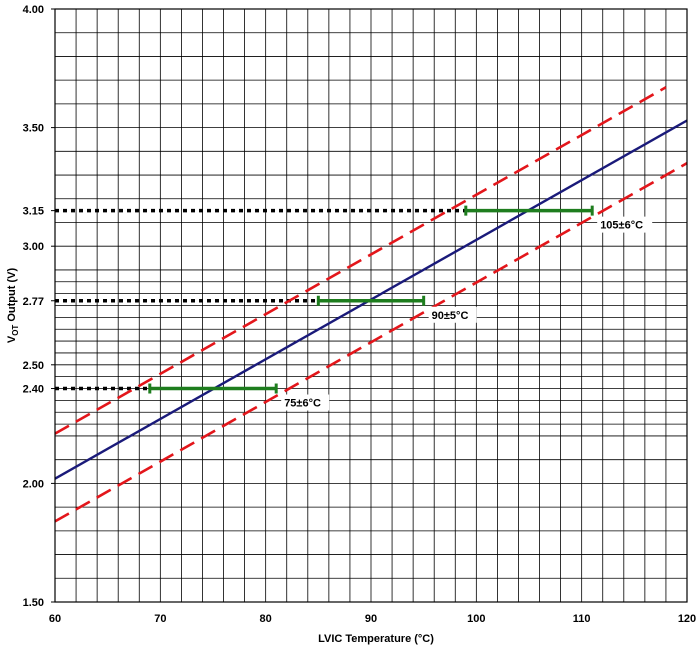 This screenshot has height=649, width=698. I want to click on y-tick-label: 3.00, so click(33, 247).